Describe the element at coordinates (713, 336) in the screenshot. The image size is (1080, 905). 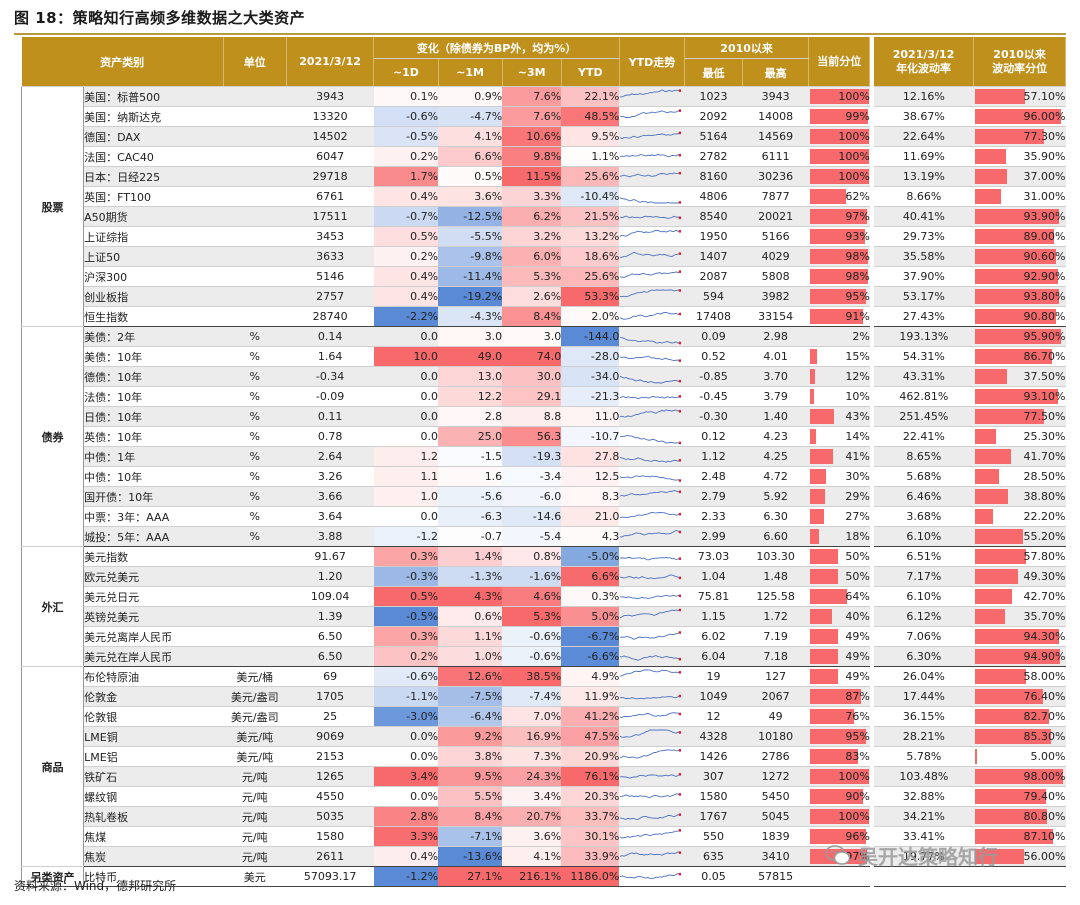
I see `low-value: 0.09` at that location.